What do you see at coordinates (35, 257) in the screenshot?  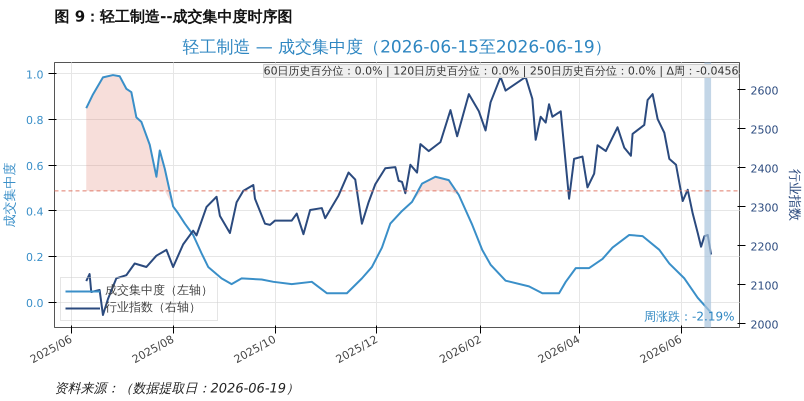 I see `y-tick-label: 0.2` at bounding box center [35, 257].